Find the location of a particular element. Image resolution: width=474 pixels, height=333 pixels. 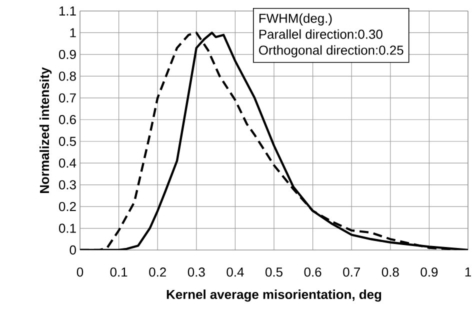

y-tick-label: 0 is located at coordinates (73, 250).